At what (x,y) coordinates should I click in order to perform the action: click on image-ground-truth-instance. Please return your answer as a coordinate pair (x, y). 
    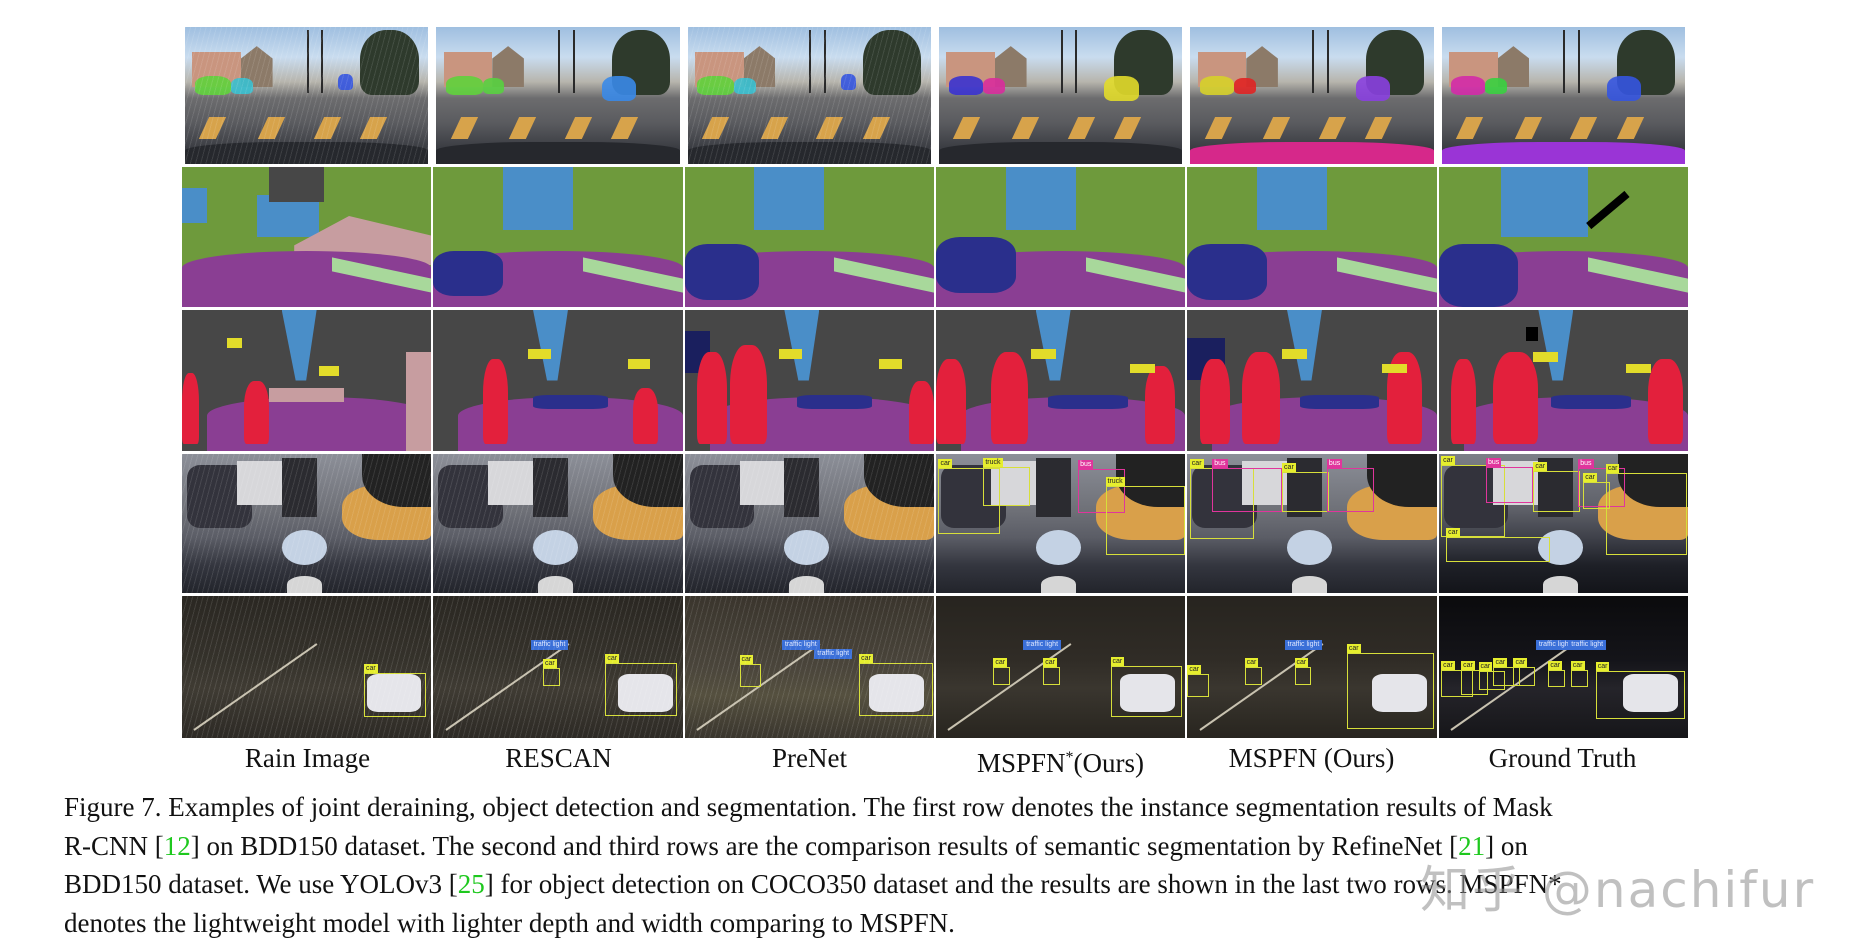
    Looking at the image, I should click on (1563, 95).